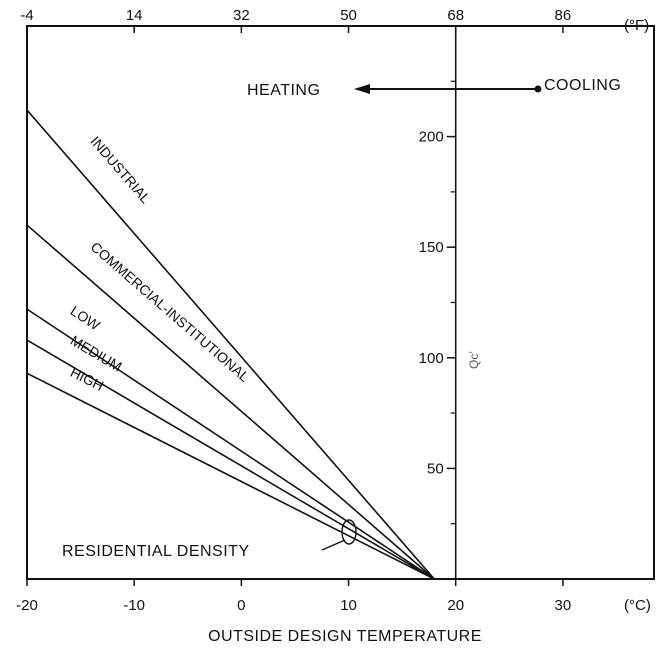  Describe the element at coordinates (333, 545) in the screenshot. I see `residential-pointer` at that location.